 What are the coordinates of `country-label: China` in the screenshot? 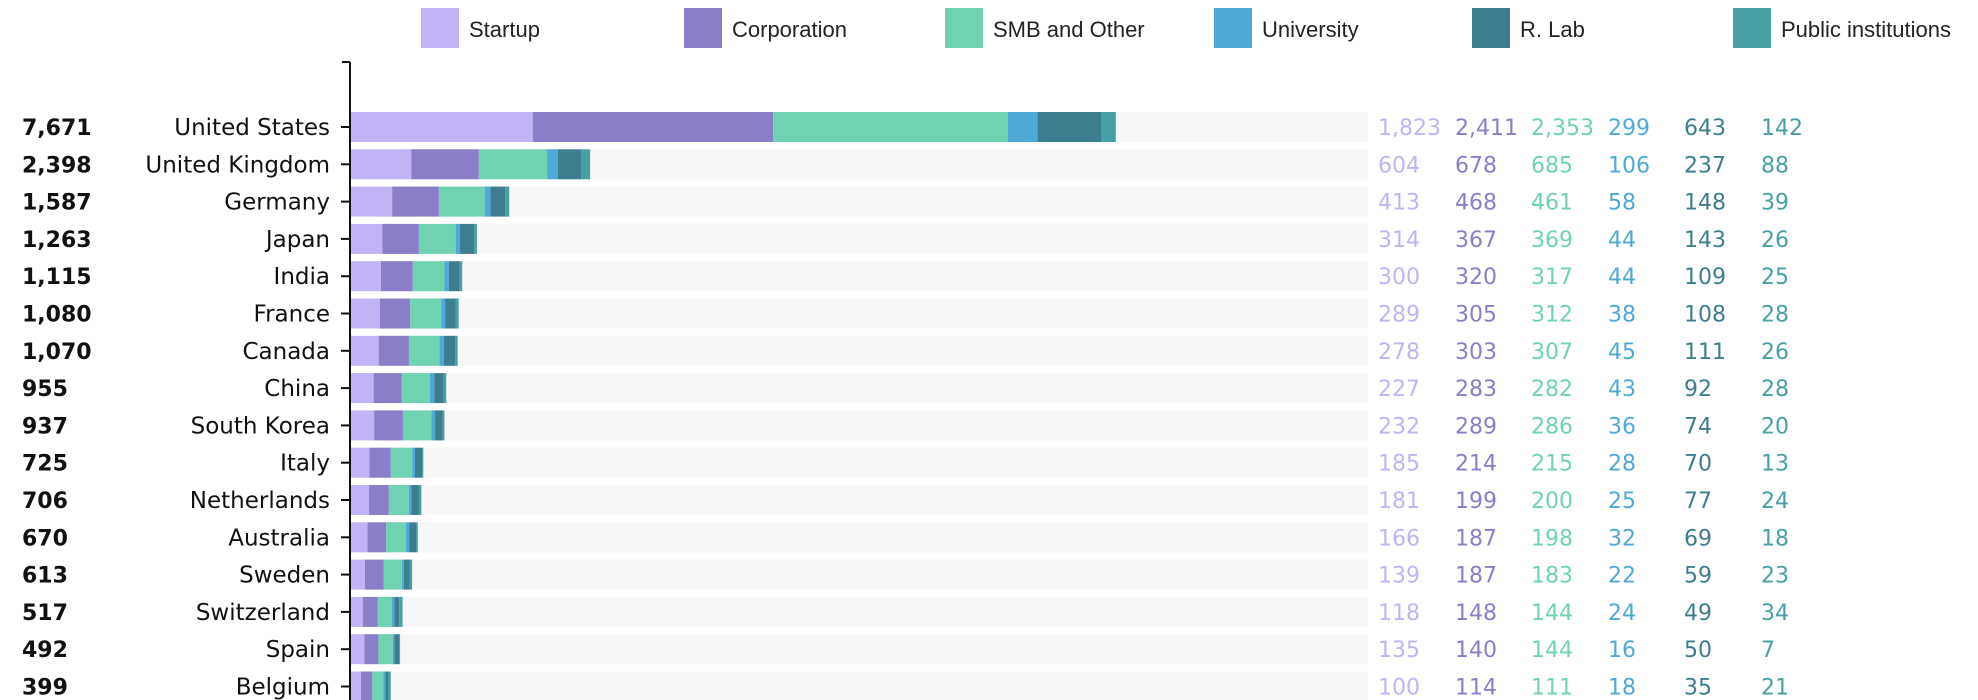 It's located at (297, 389).